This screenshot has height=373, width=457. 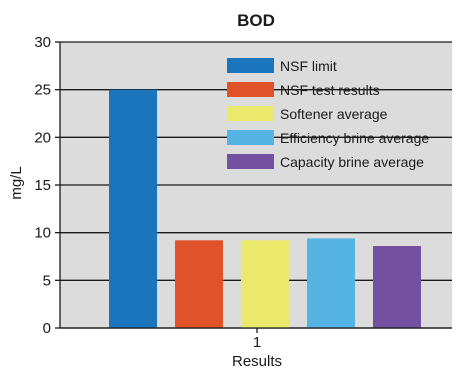 I want to click on x-axis-label: Results, so click(x=257, y=361).